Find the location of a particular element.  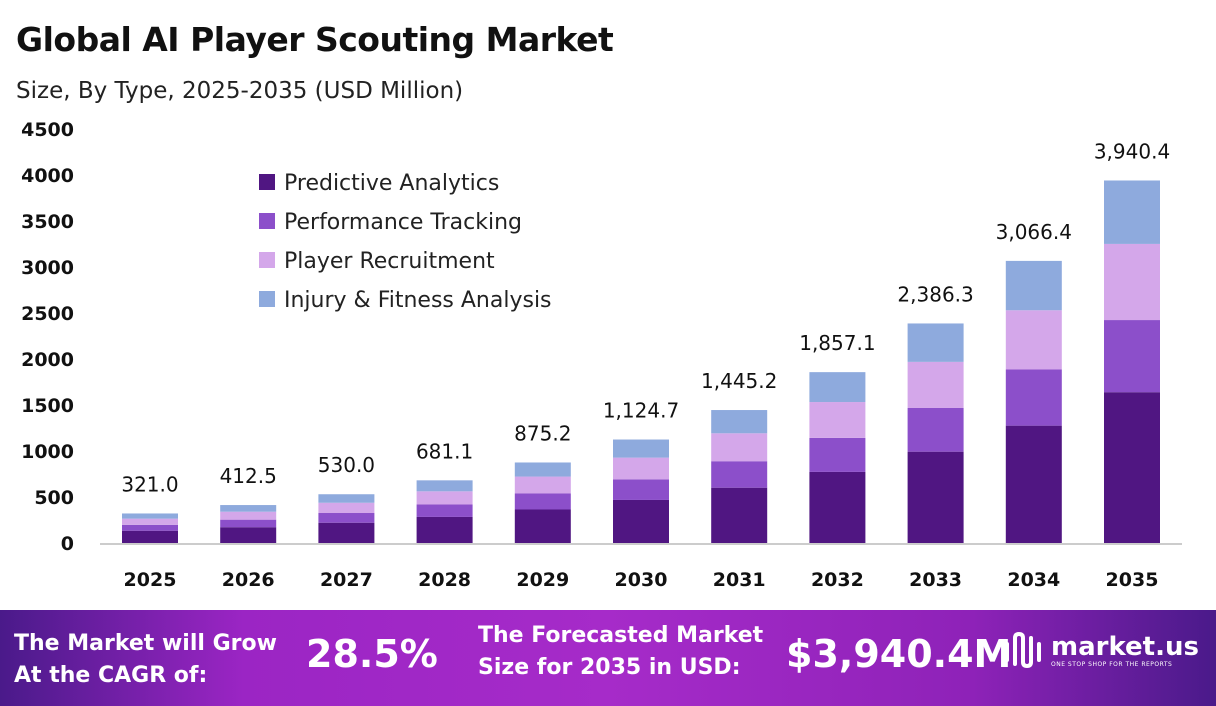

x-tick-label: 2032 is located at coordinates (837, 580).